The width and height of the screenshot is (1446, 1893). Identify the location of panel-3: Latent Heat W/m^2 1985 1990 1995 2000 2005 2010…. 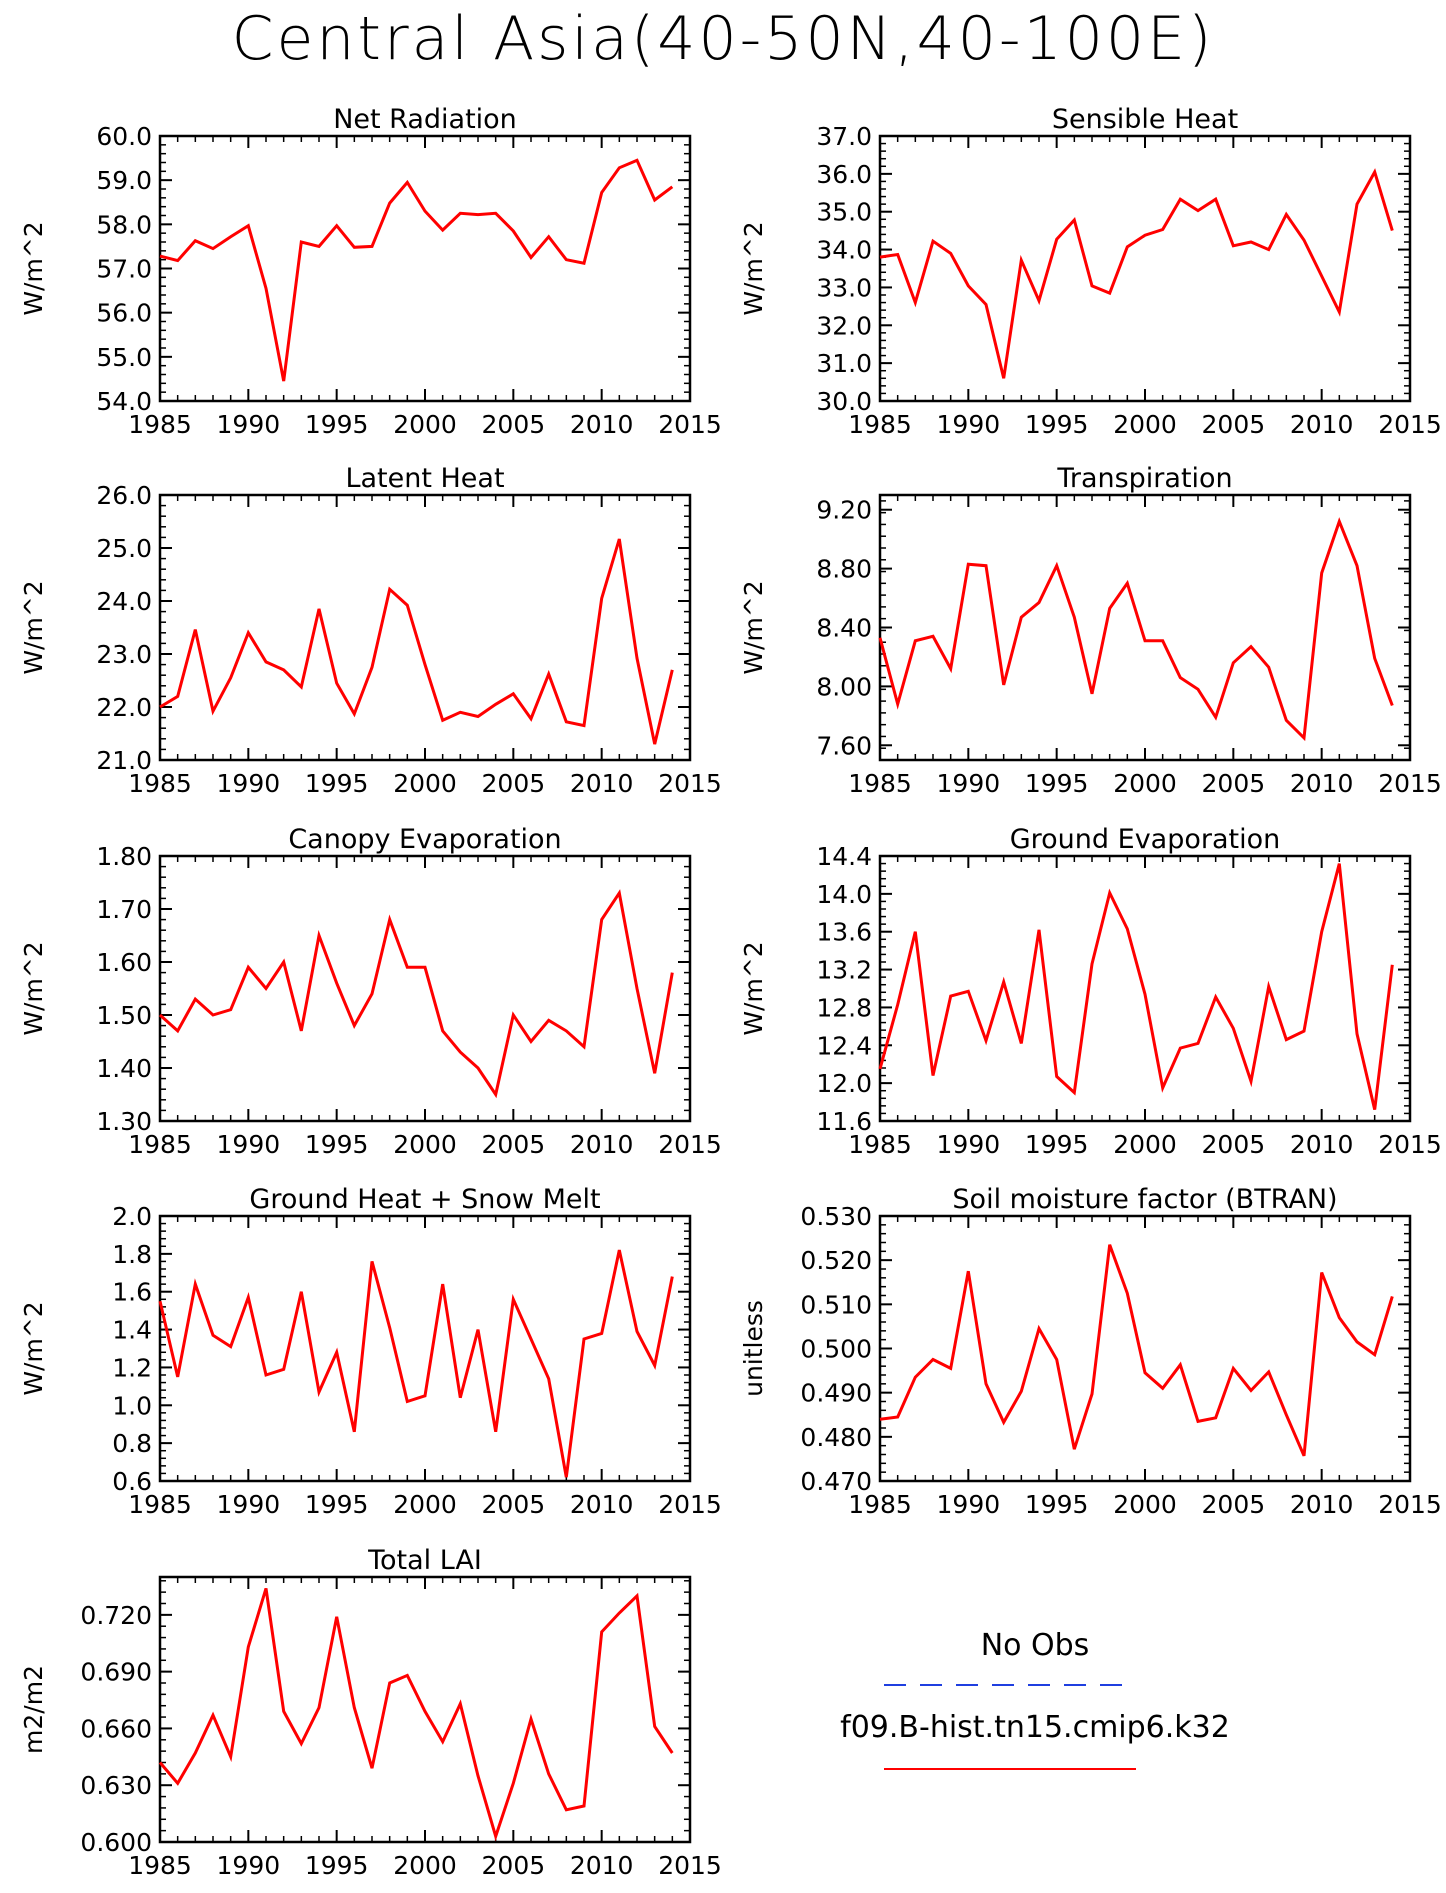
(370, 630).